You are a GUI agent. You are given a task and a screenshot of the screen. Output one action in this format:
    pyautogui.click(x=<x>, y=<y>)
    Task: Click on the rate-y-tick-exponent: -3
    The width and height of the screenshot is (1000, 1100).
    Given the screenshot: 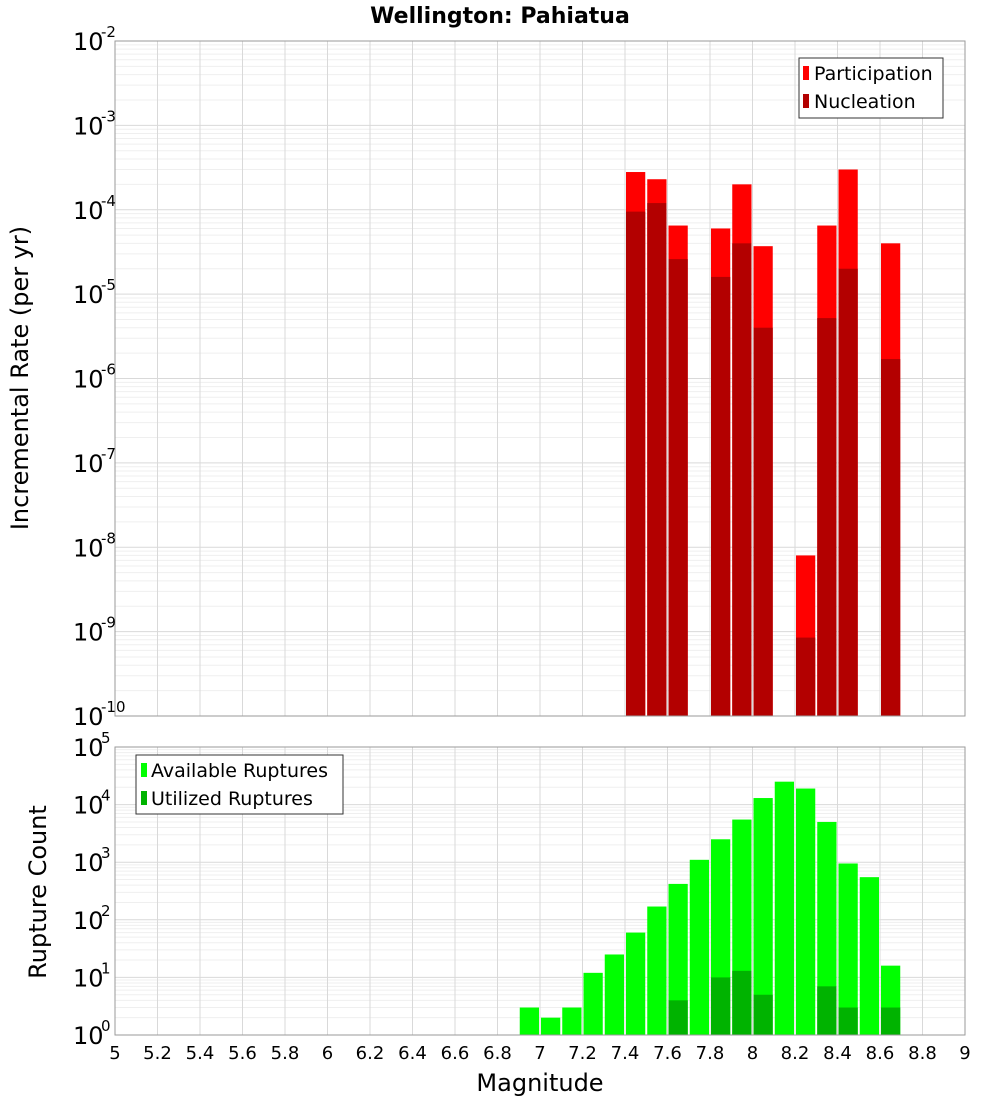 What is the action you would take?
    pyautogui.click(x=108, y=116)
    